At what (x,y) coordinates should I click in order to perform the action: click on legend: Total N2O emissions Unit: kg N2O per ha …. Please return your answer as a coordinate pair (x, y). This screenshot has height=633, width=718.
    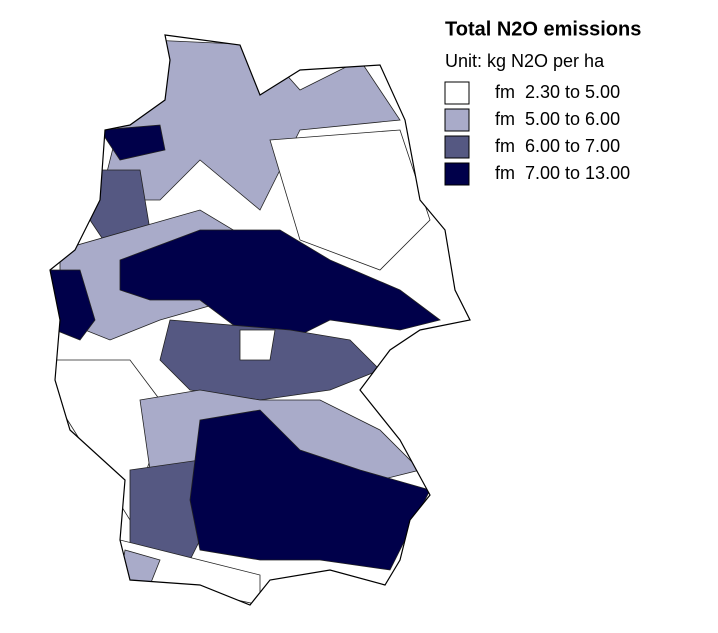
    Looking at the image, I should click on (542, 102).